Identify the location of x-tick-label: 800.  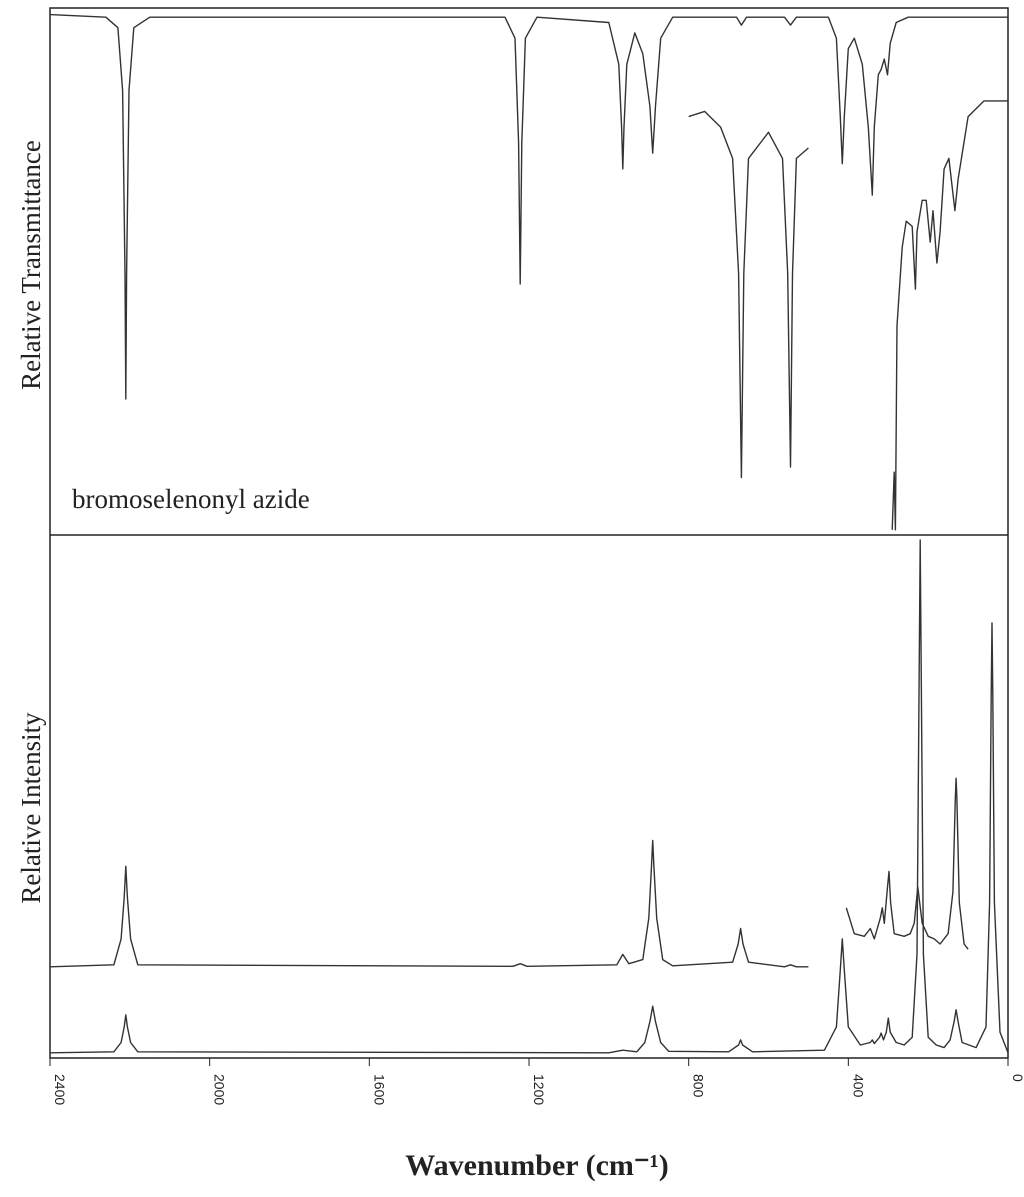
(699, 1086).